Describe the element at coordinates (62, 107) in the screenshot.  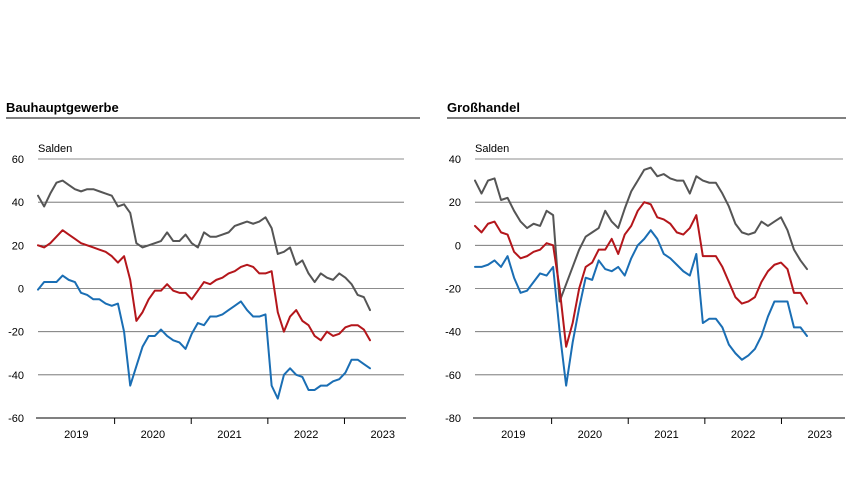
I see `chart-title: Bauhauptgewerbe` at that location.